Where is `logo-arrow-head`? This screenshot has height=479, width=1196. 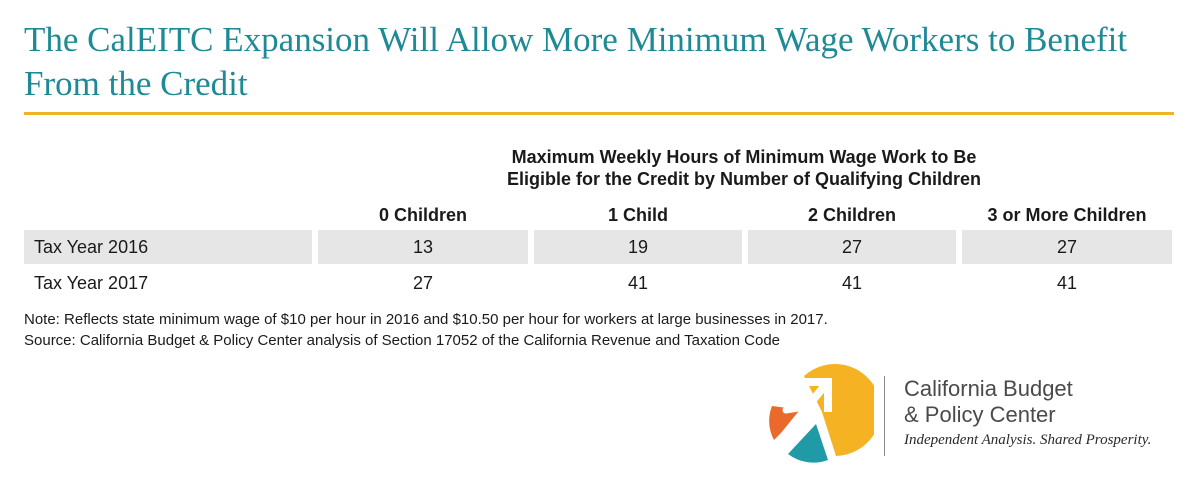
logo-arrow-head is located at coordinates (815, 395).